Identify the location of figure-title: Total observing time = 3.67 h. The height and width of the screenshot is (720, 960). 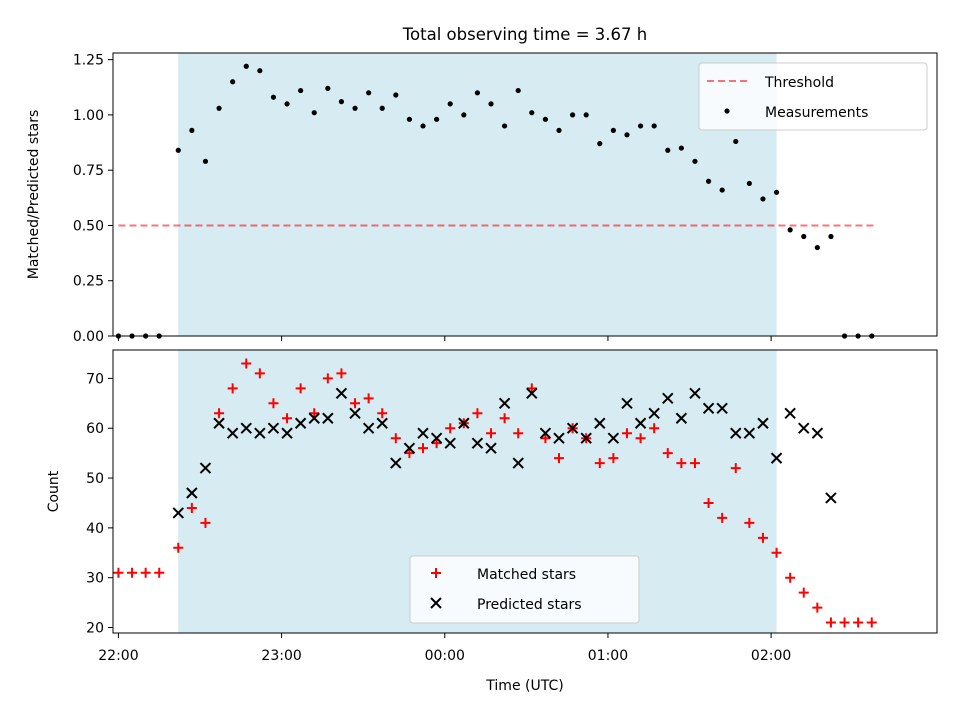
(524, 34).